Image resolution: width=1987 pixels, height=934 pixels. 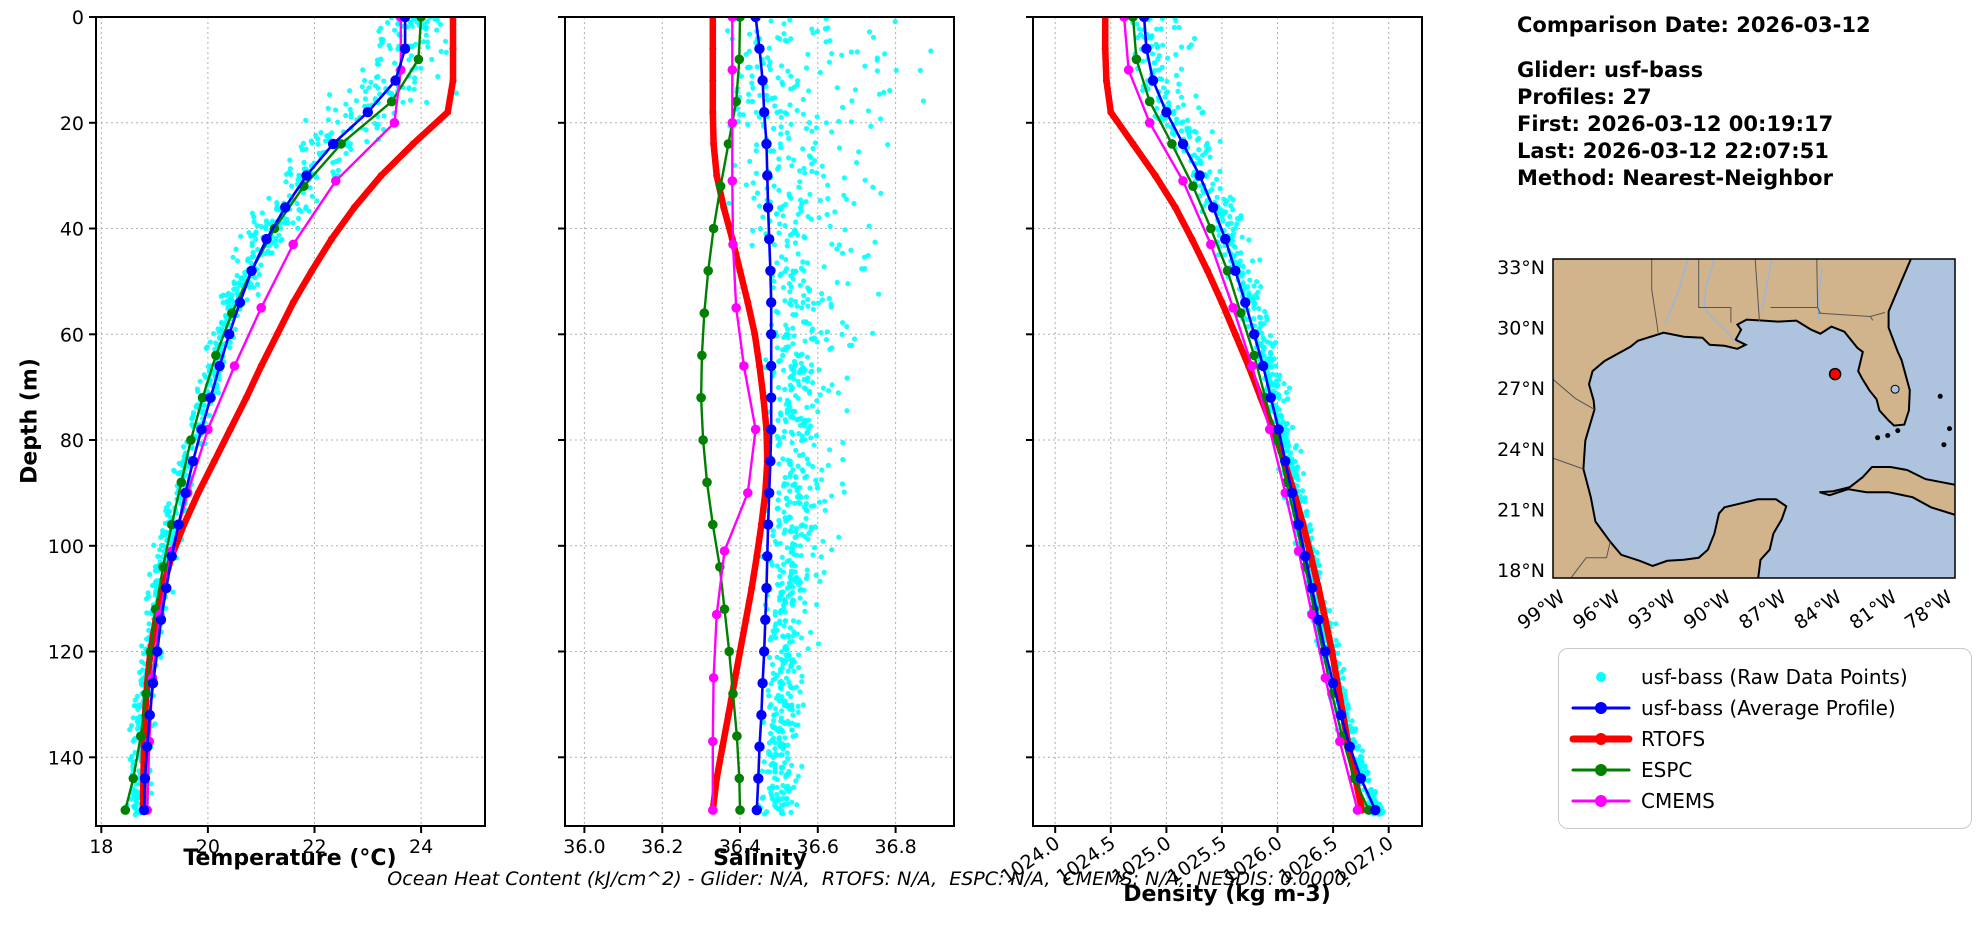 I want to click on svg-text: 36.2, so click(x=662, y=847).